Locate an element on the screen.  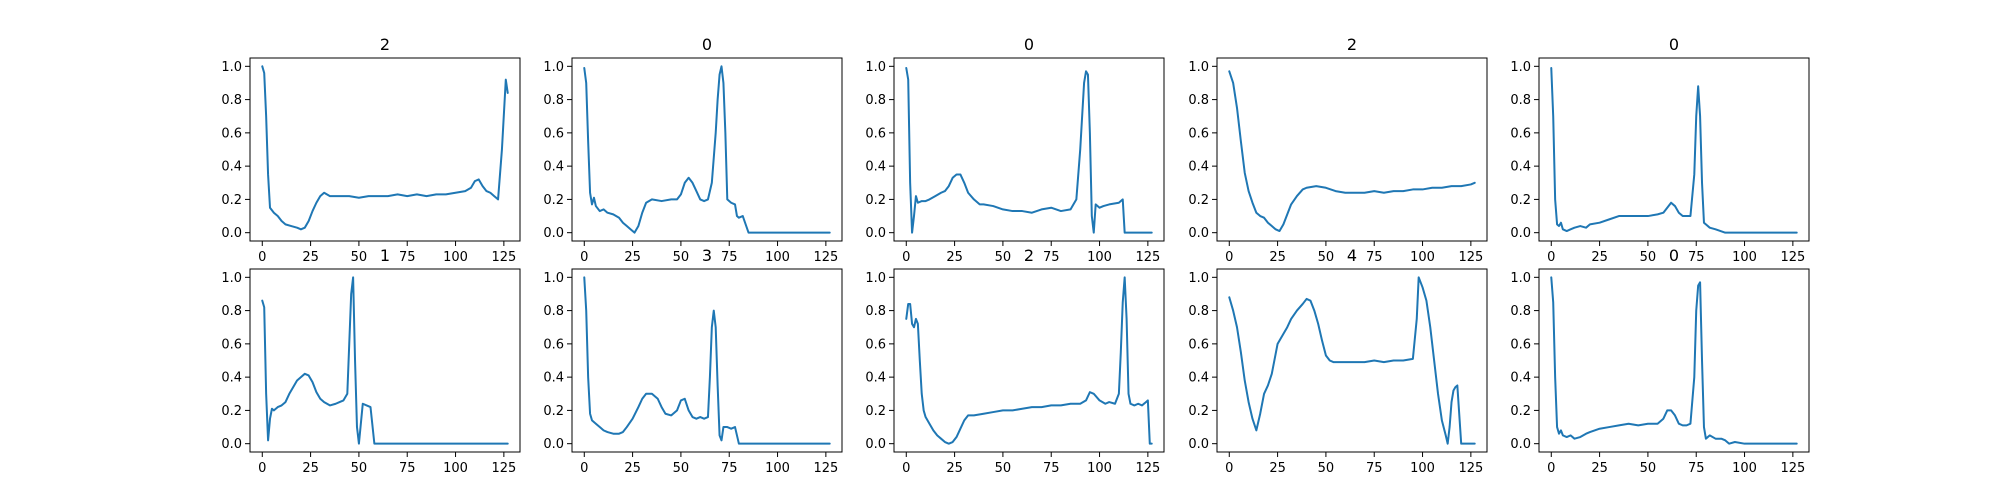
subplot-2: 0 0 25 50 75 100 125 0.0 0.2 0.4 0.6 0.8 1.0 is located at coordinates (693, 150).